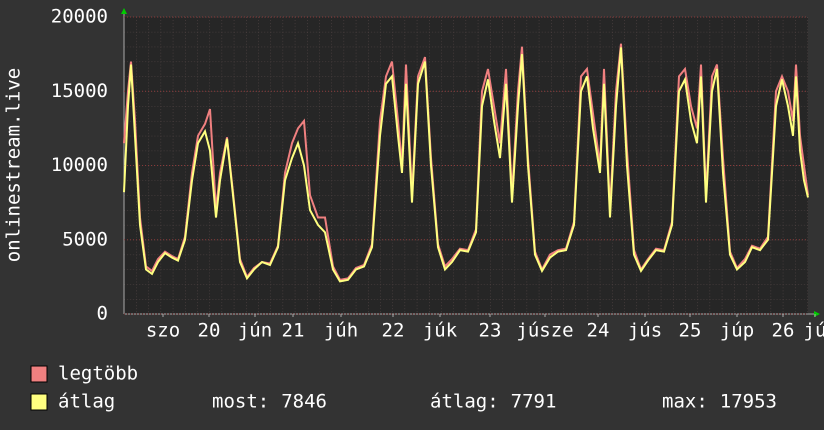 Image resolution: width=824 pixels, height=430 pixels. What do you see at coordinates (124, 11) in the screenshot?
I see `y-arrow` at bounding box center [124, 11].